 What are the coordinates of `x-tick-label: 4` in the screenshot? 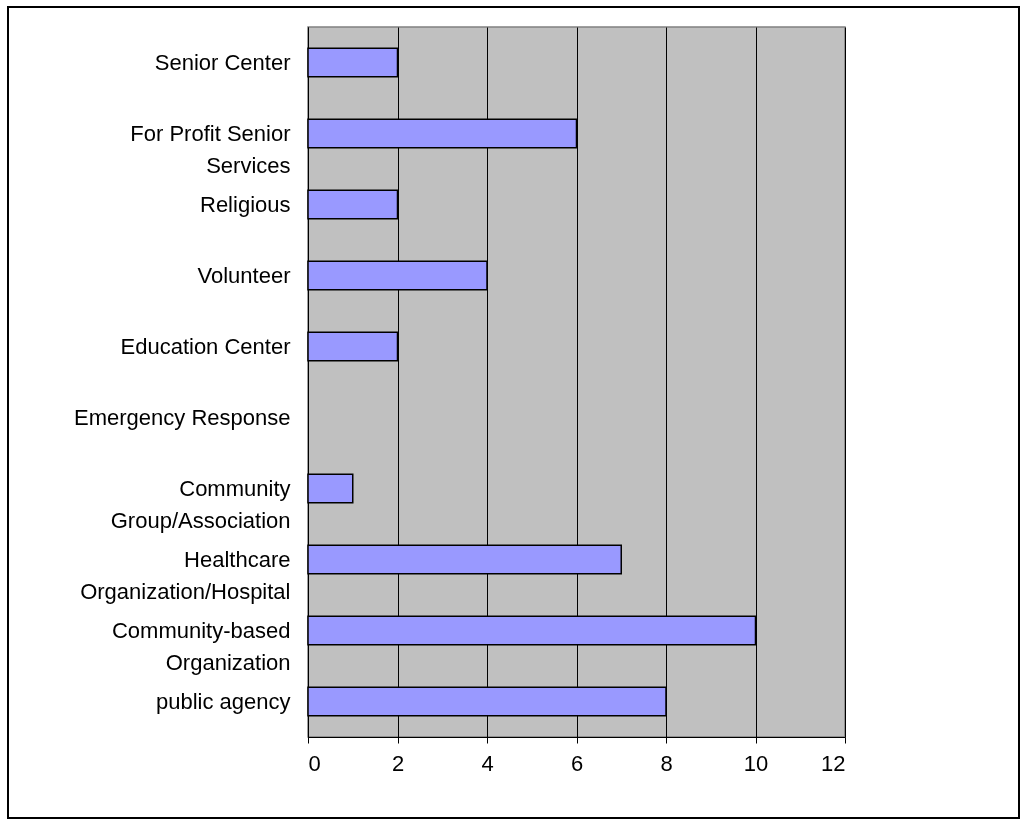 It's located at (487, 763).